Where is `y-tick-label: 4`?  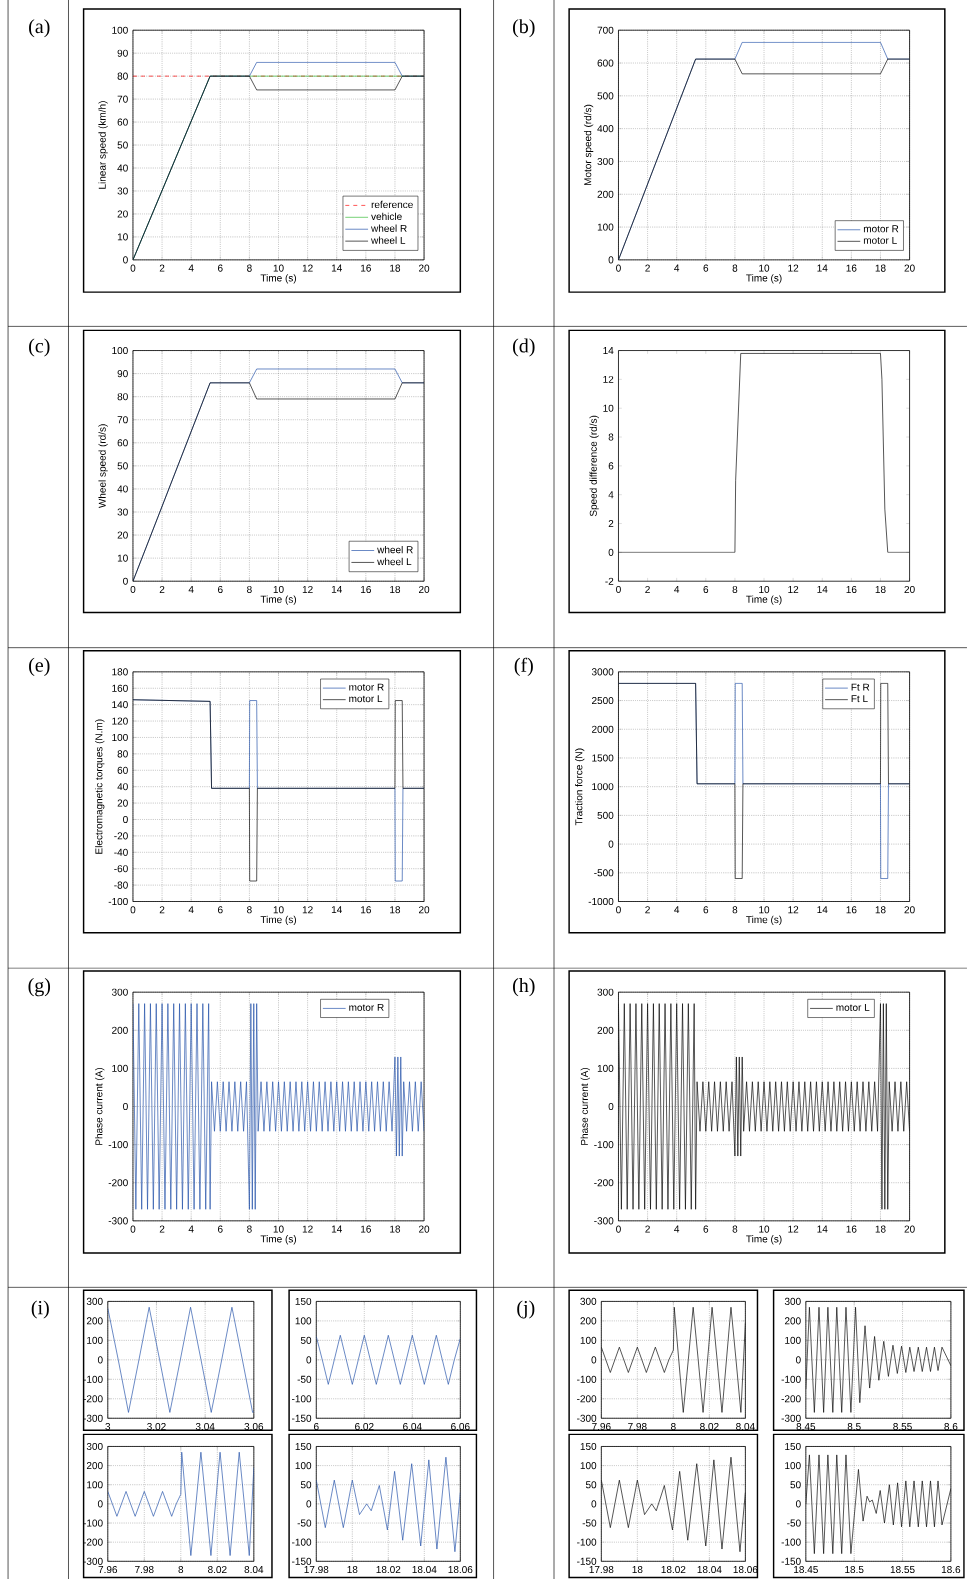
y-tick-label: 4 is located at coordinates (611, 495).